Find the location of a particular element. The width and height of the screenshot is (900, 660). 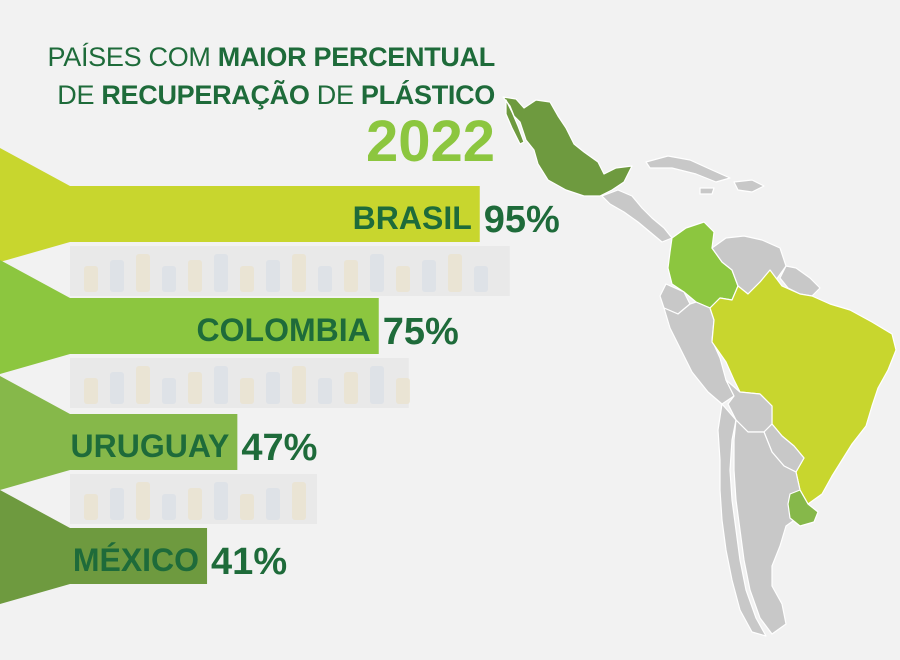

value-label: 41% is located at coordinates (249, 562).